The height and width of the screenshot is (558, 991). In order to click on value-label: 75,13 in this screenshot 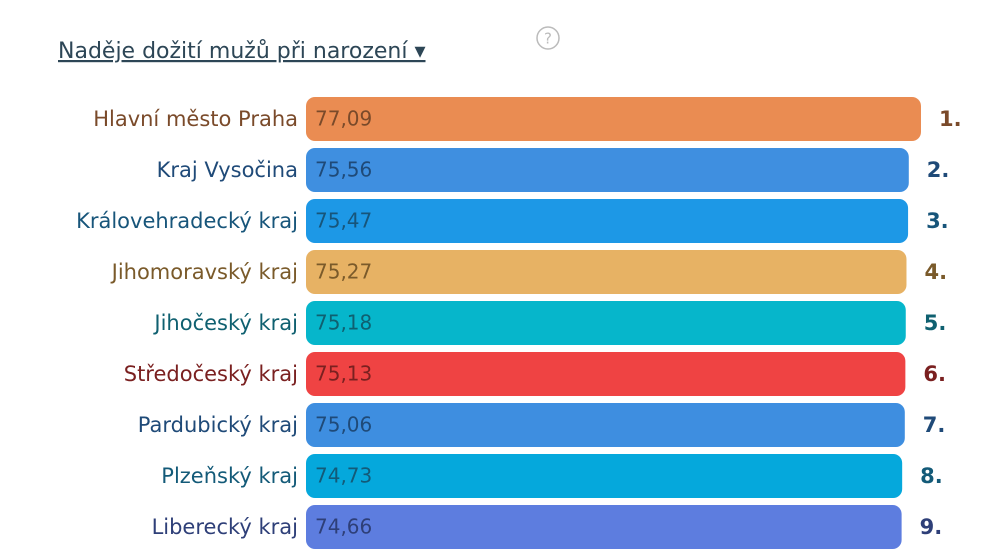, I will do `click(343, 374)`.